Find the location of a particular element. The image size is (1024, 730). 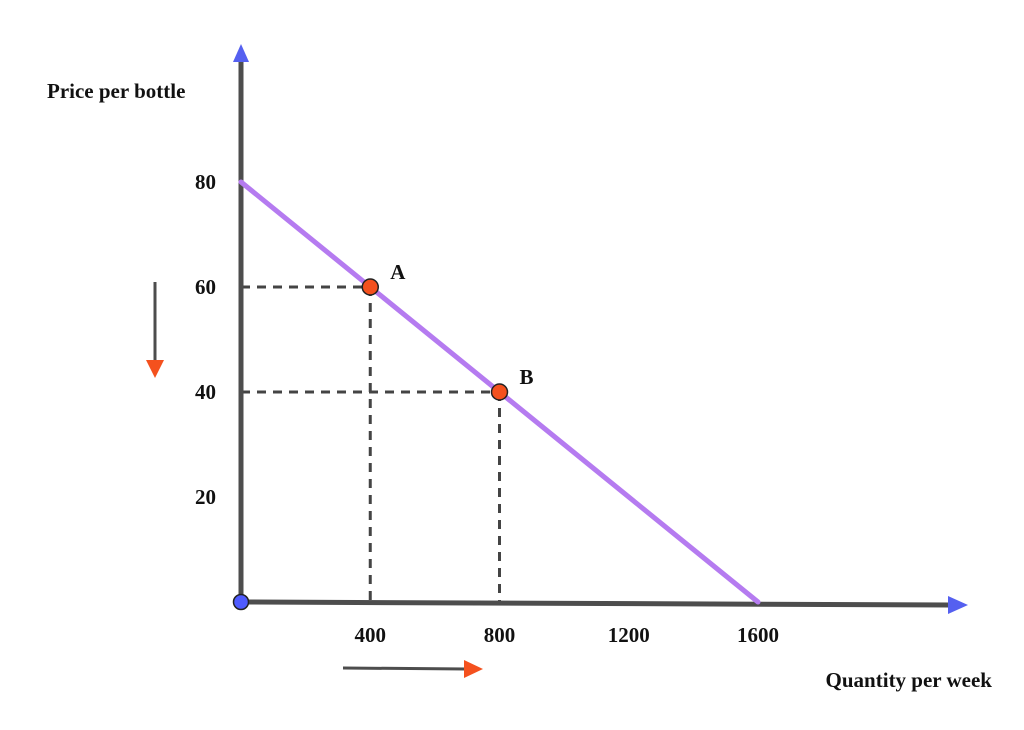

quantity-increase-arrow-shaft is located at coordinates (404, 668).